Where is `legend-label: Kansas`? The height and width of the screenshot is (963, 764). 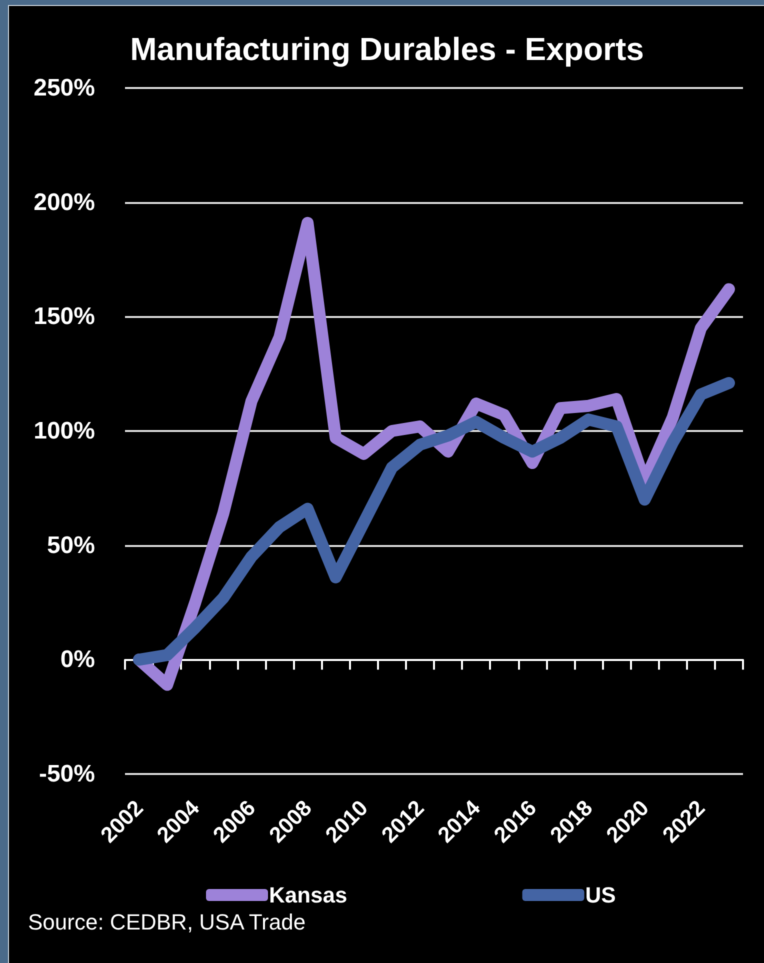 legend-label: Kansas is located at coordinates (308, 895).